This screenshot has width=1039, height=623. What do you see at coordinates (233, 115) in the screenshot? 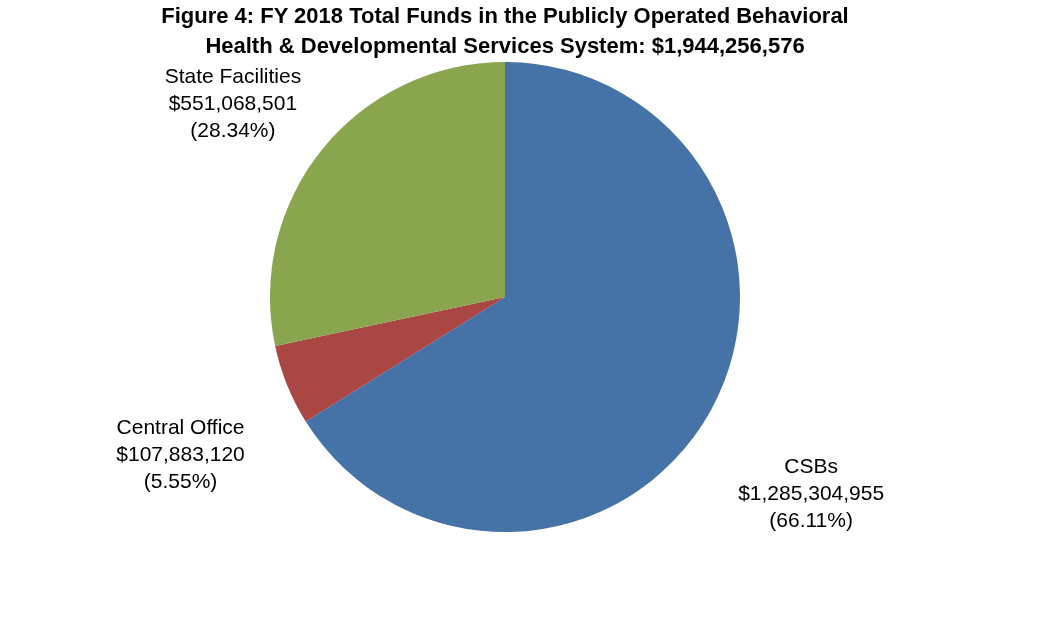
I see `data-label: $551,068,501 (28.34%)` at bounding box center [233, 115].